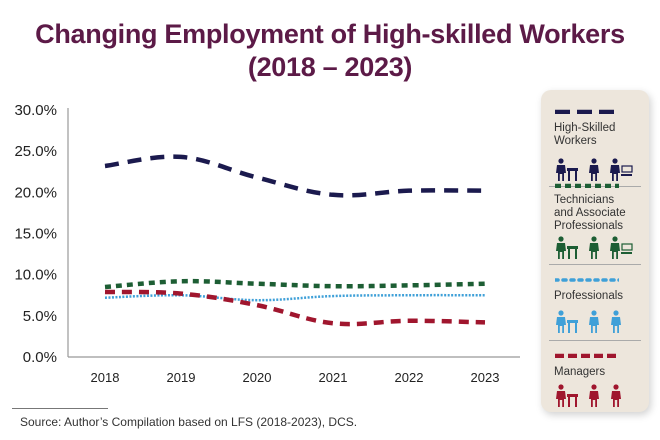  I want to click on x-tick-label: 2022, so click(409, 377).